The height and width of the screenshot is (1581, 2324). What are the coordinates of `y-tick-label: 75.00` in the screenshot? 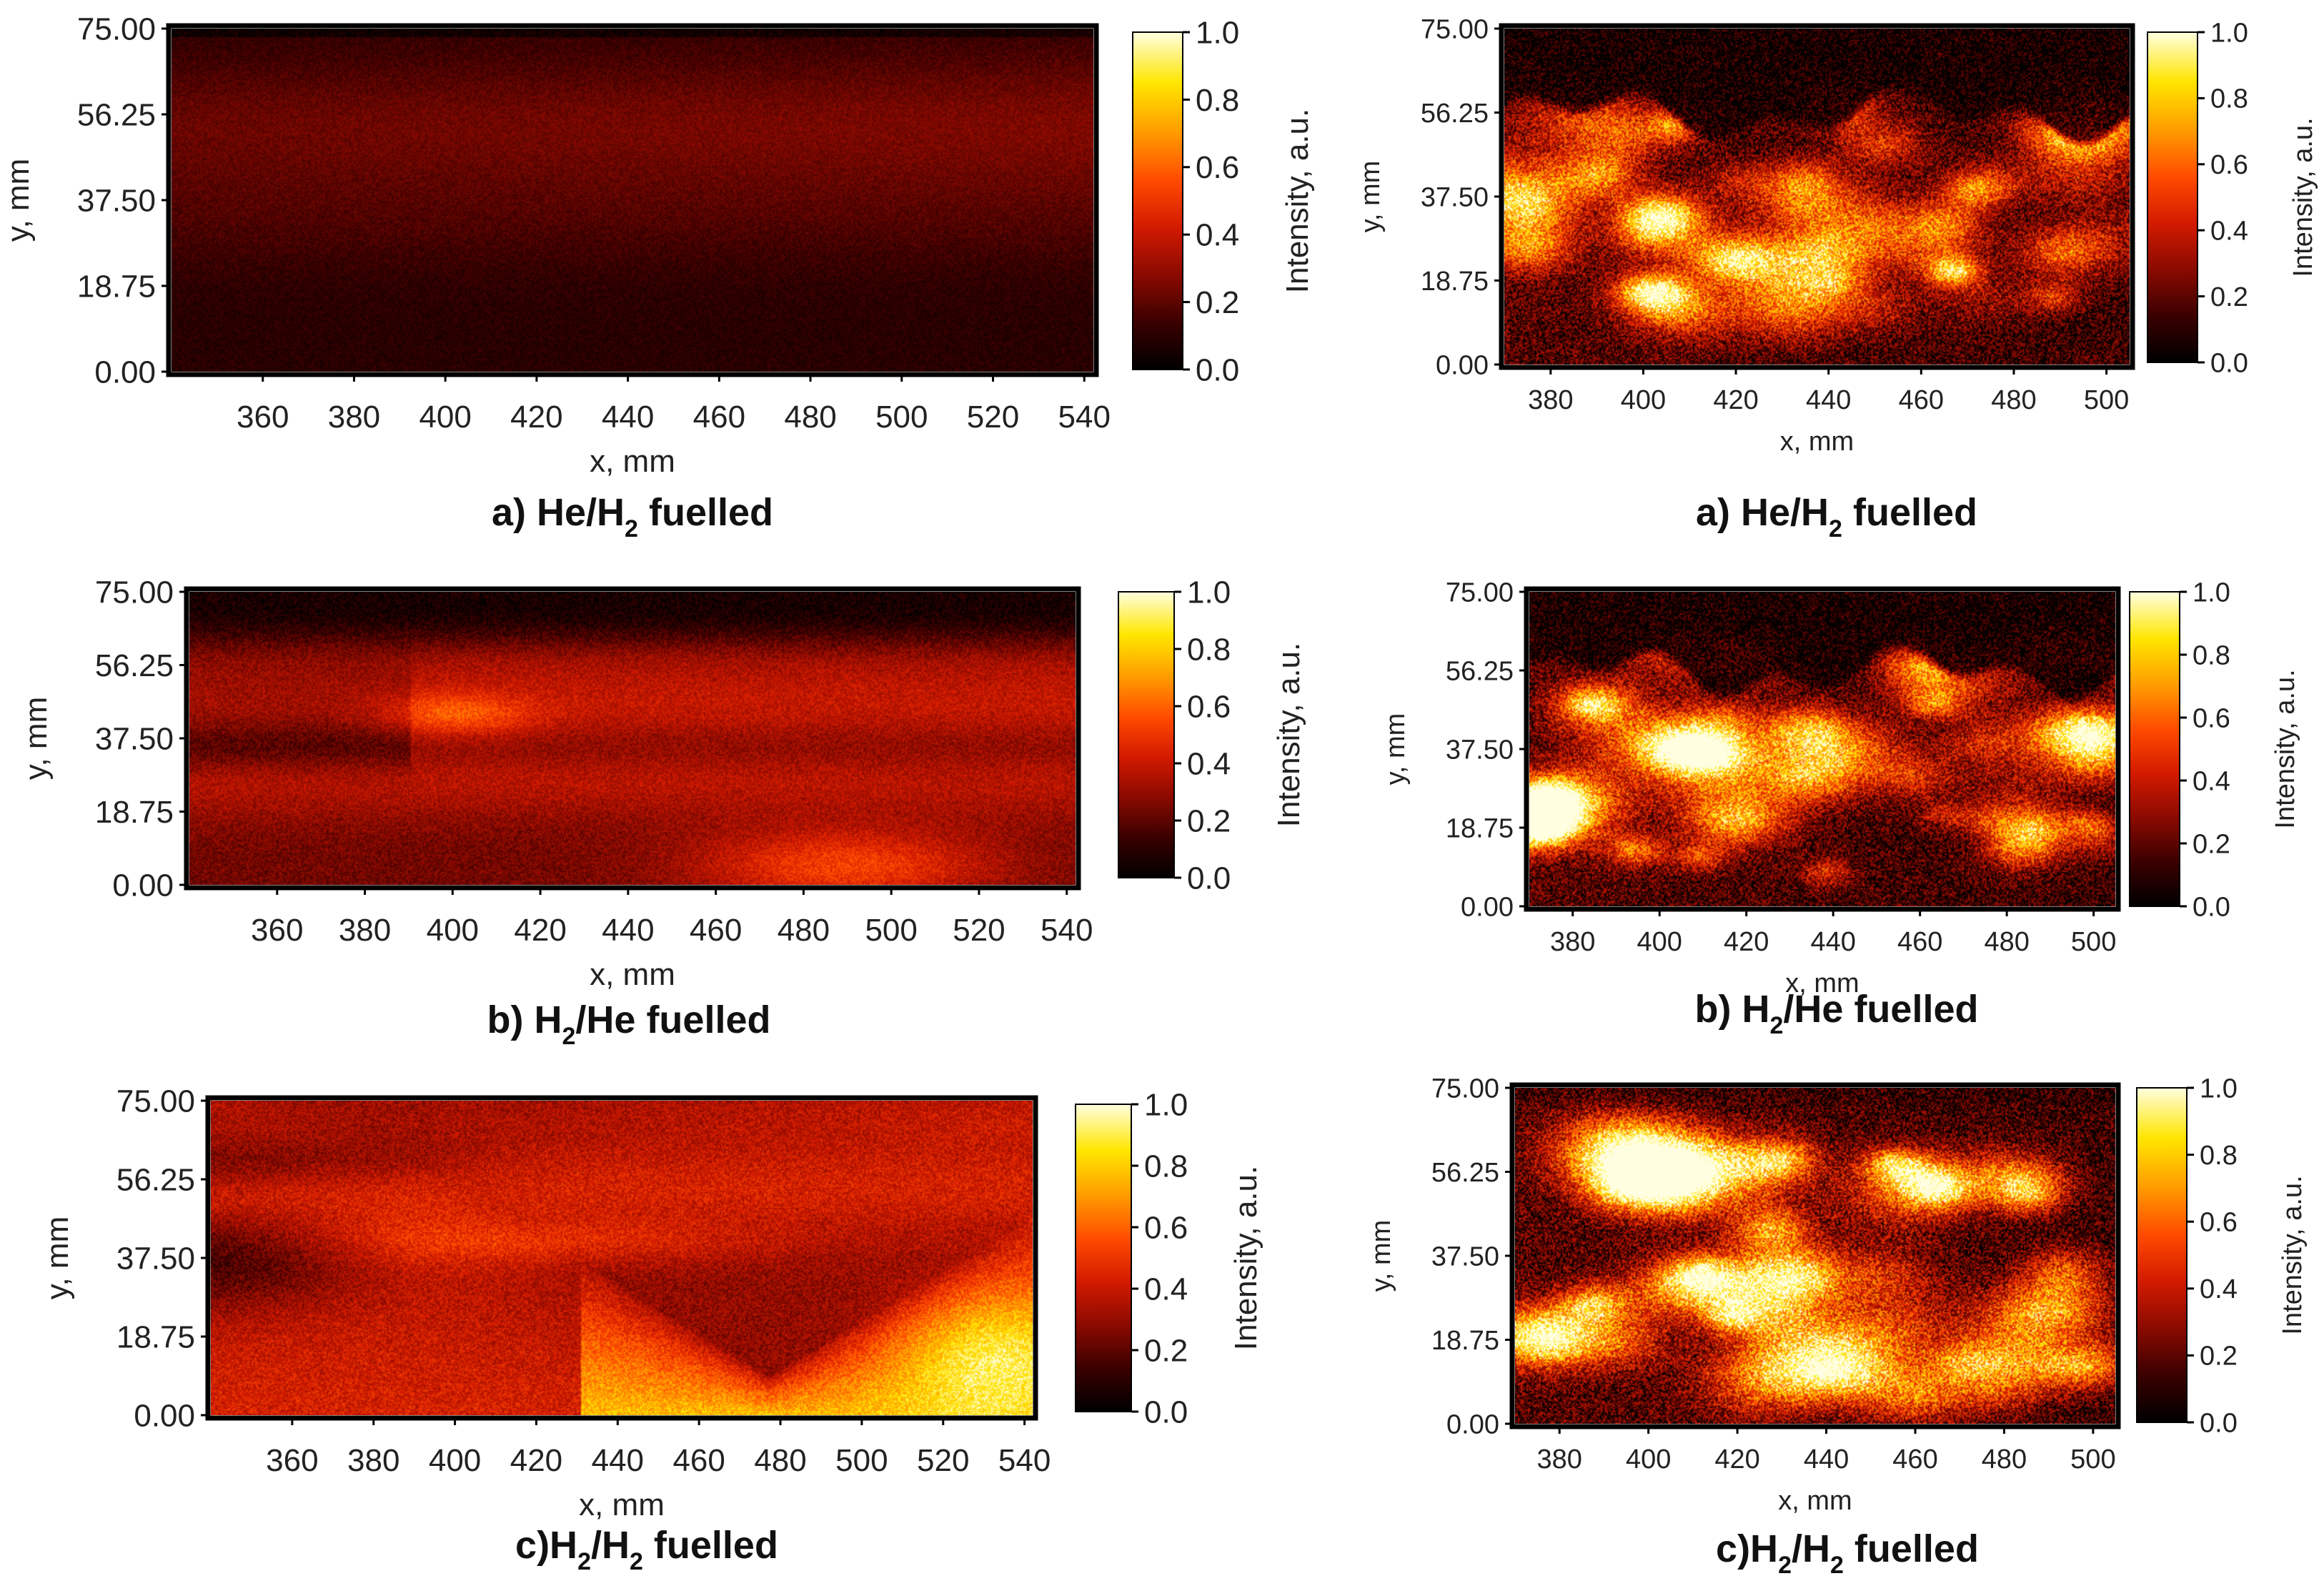 It's located at (1465, 1089).